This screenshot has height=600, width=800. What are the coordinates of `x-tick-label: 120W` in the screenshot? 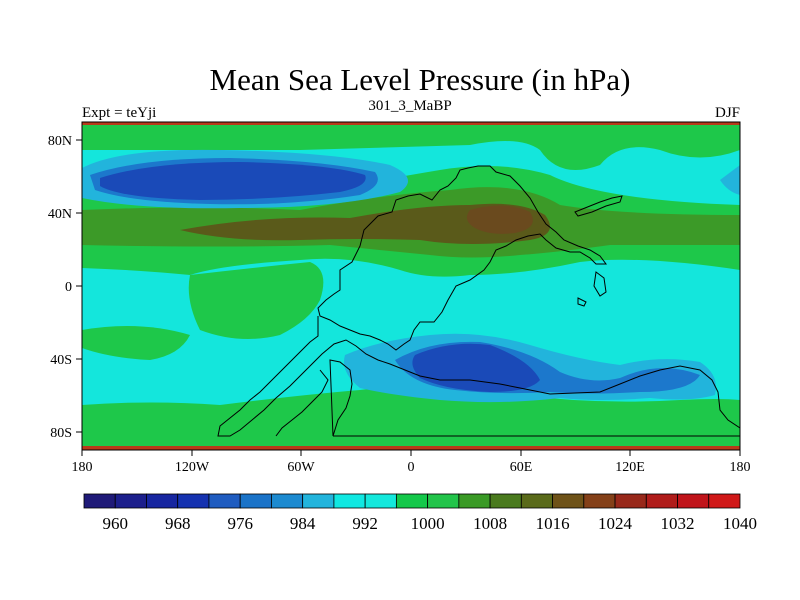 It's located at (192, 467).